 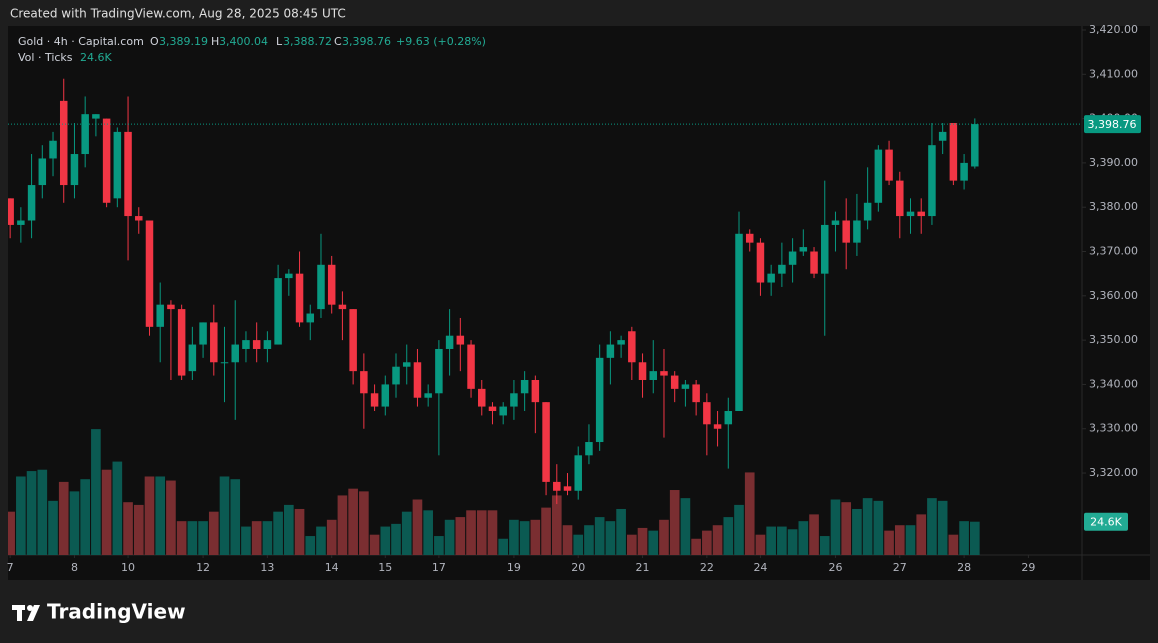 I want to click on legend-value: 3,398.76, so click(x=366, y=41).